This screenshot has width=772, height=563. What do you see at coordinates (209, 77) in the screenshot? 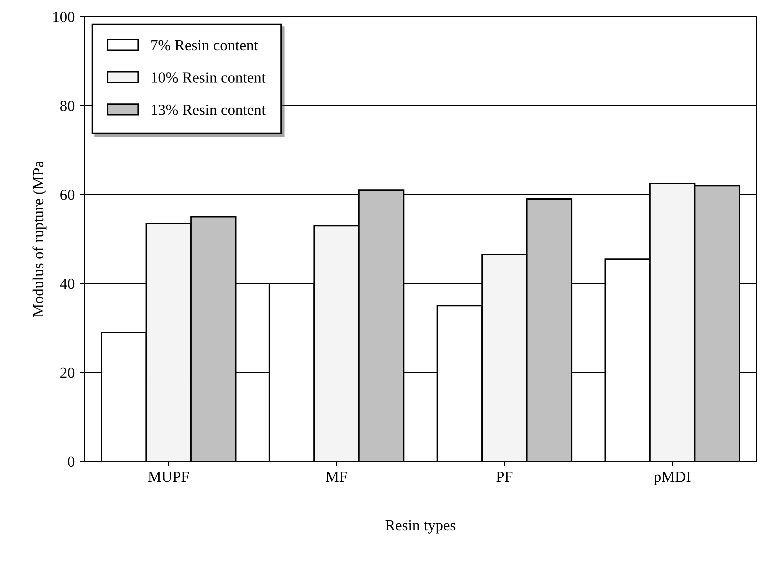
I see `legend-label: 10% Resin content` at bounding box center [209, 77].